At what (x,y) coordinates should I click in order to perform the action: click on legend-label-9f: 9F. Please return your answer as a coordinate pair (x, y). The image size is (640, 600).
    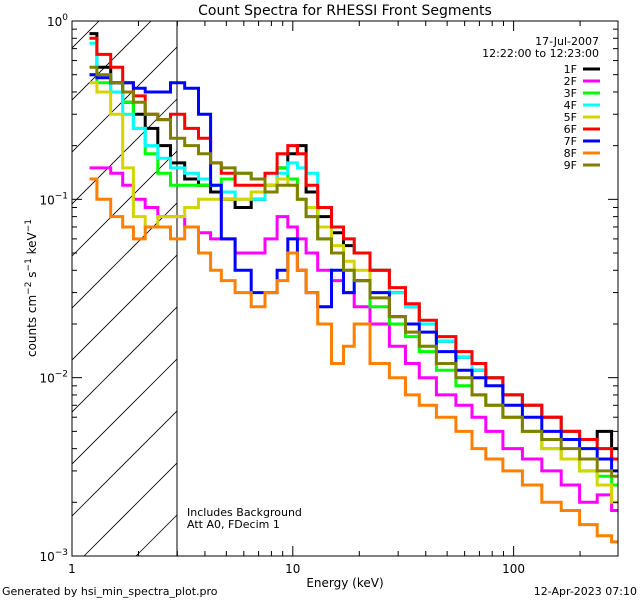
    Looking at the image, I should click on (570, 165).